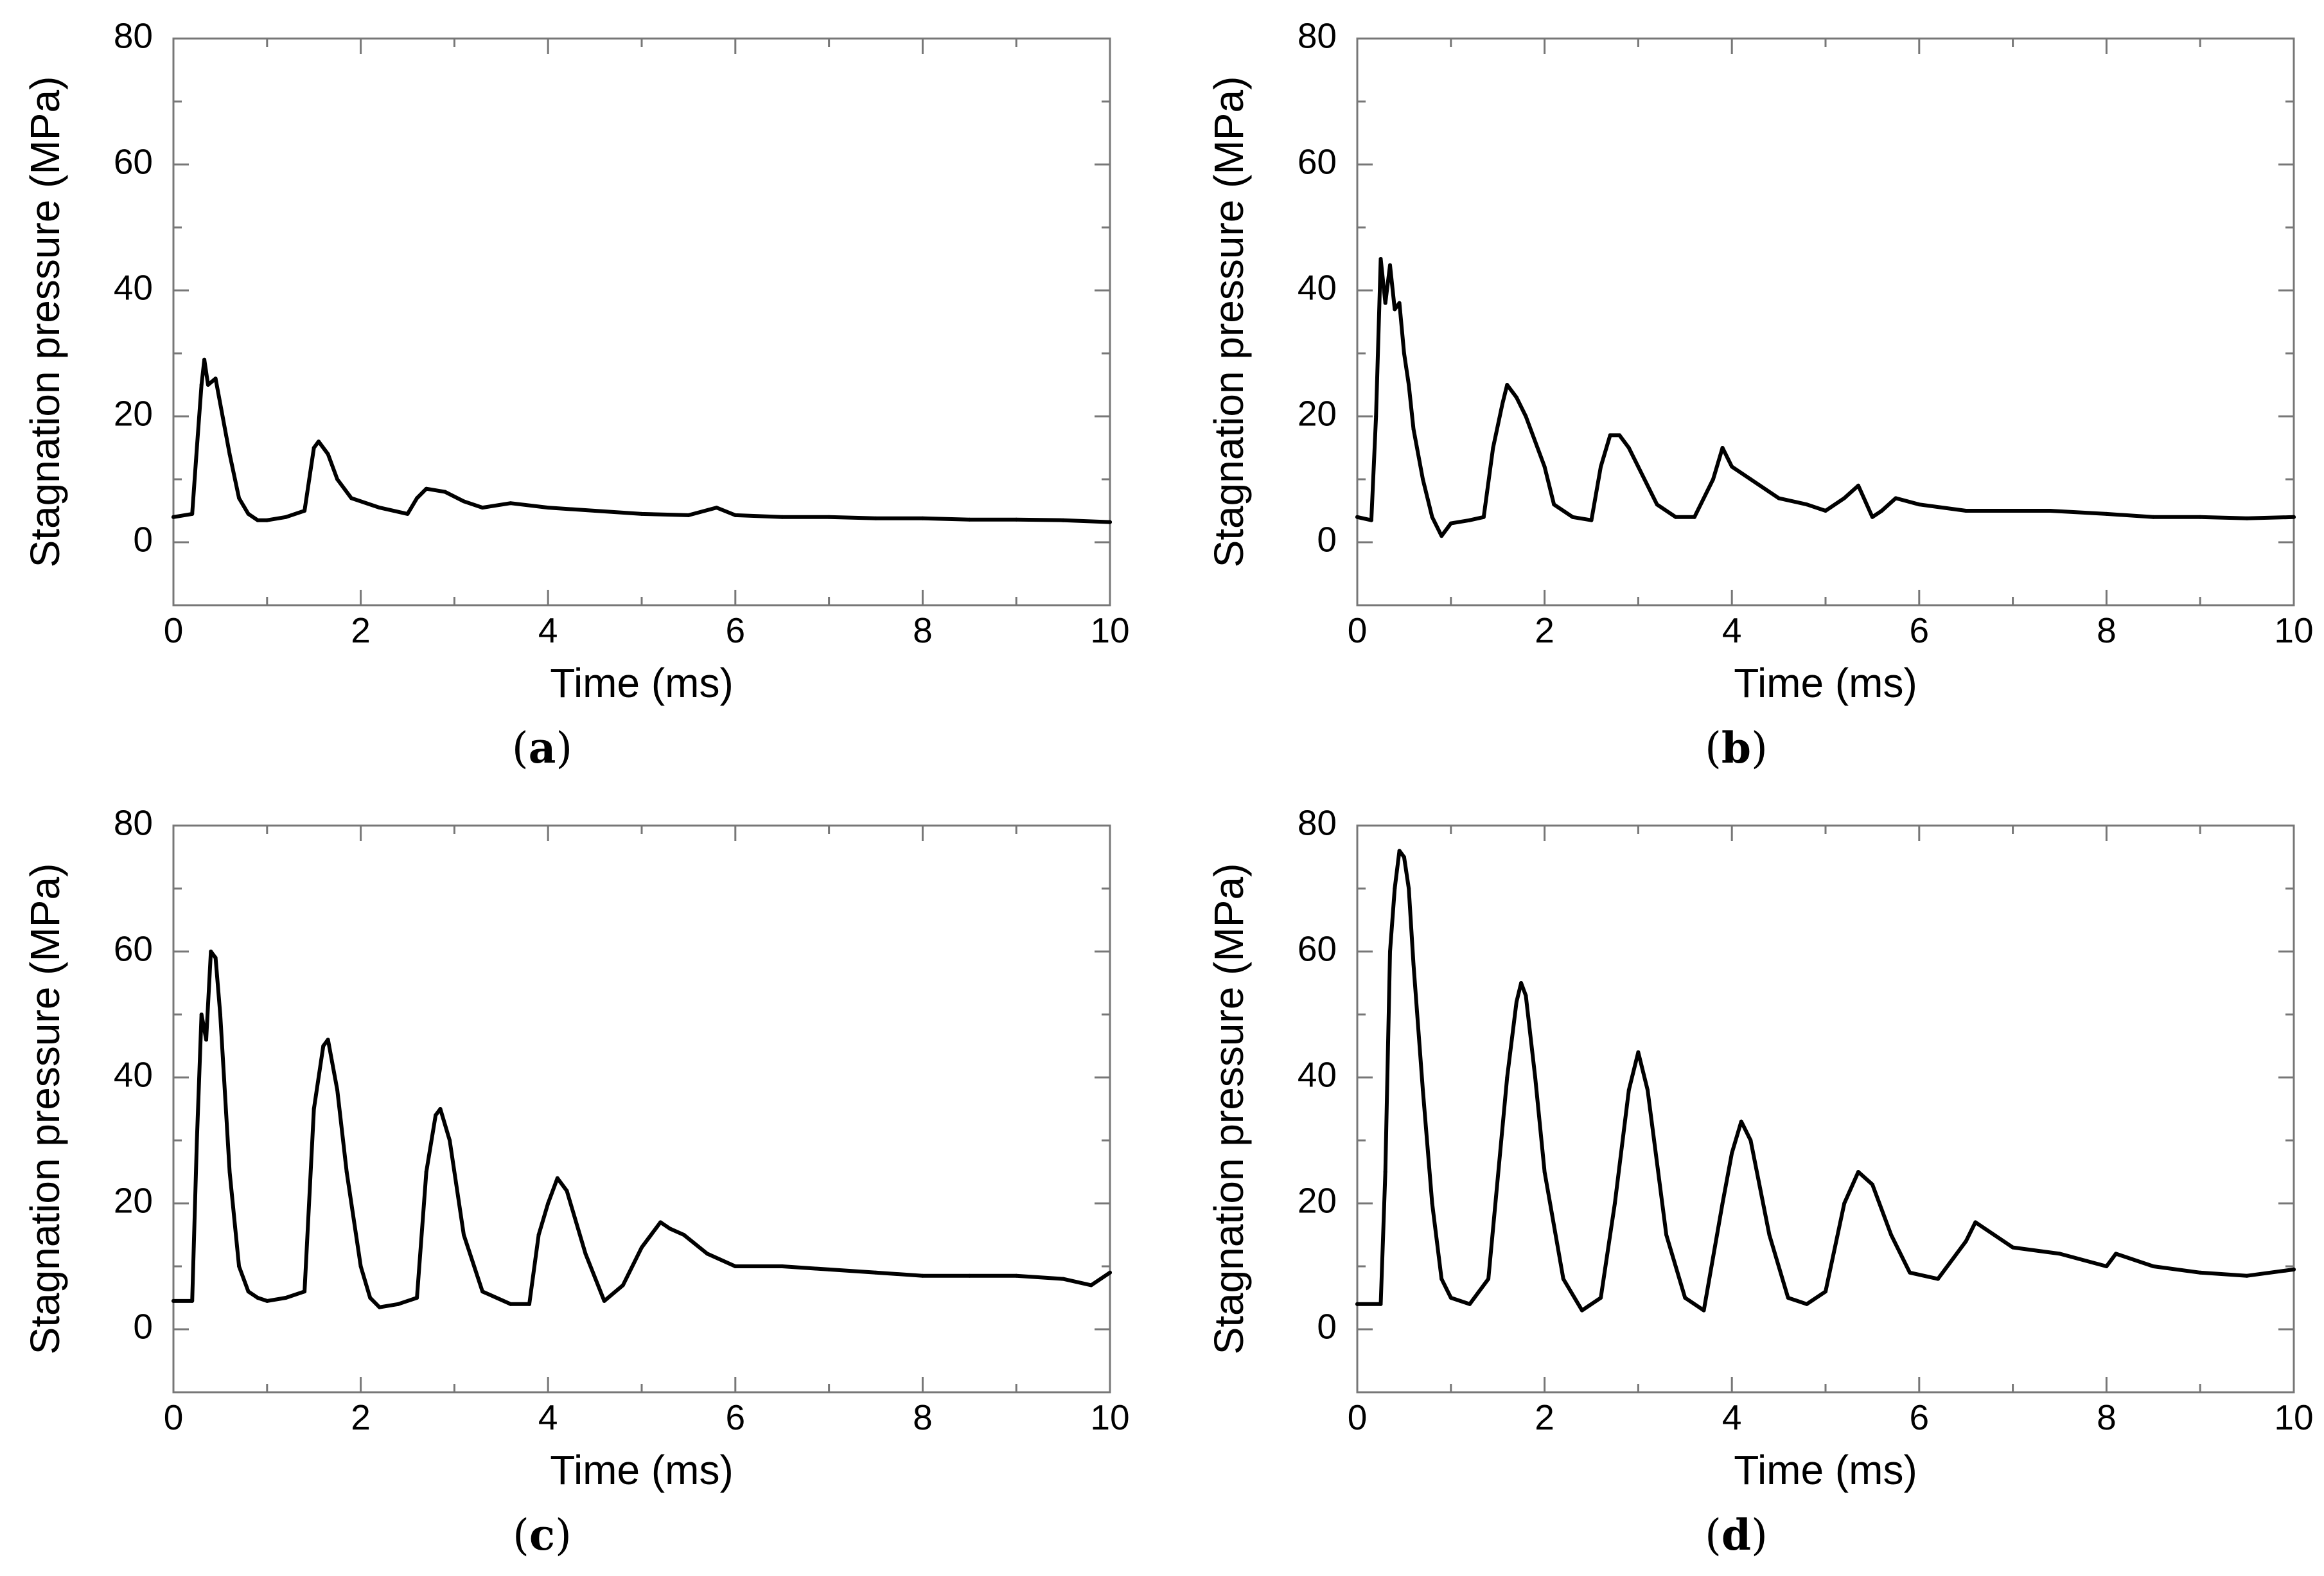  What do you see at coordinates (133, 414) in the screenshot?
I see `y-tick-label: 20` at bounding box center [133, 414].